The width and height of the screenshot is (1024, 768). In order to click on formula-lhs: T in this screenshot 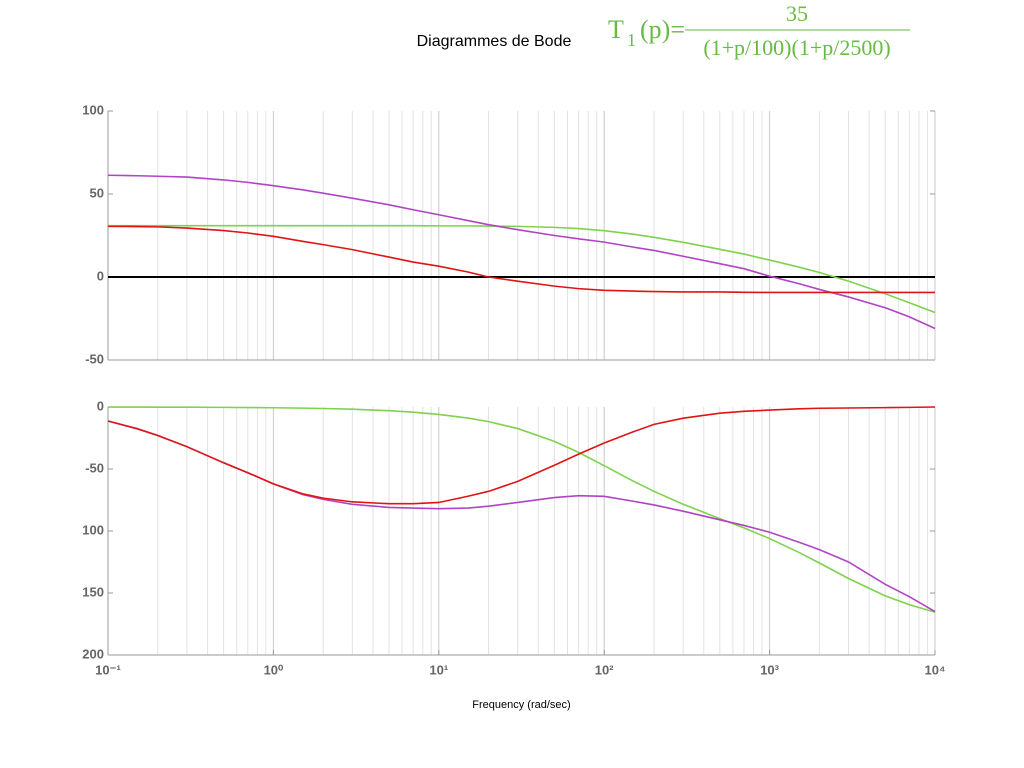, I will do `click(616, 29)`.